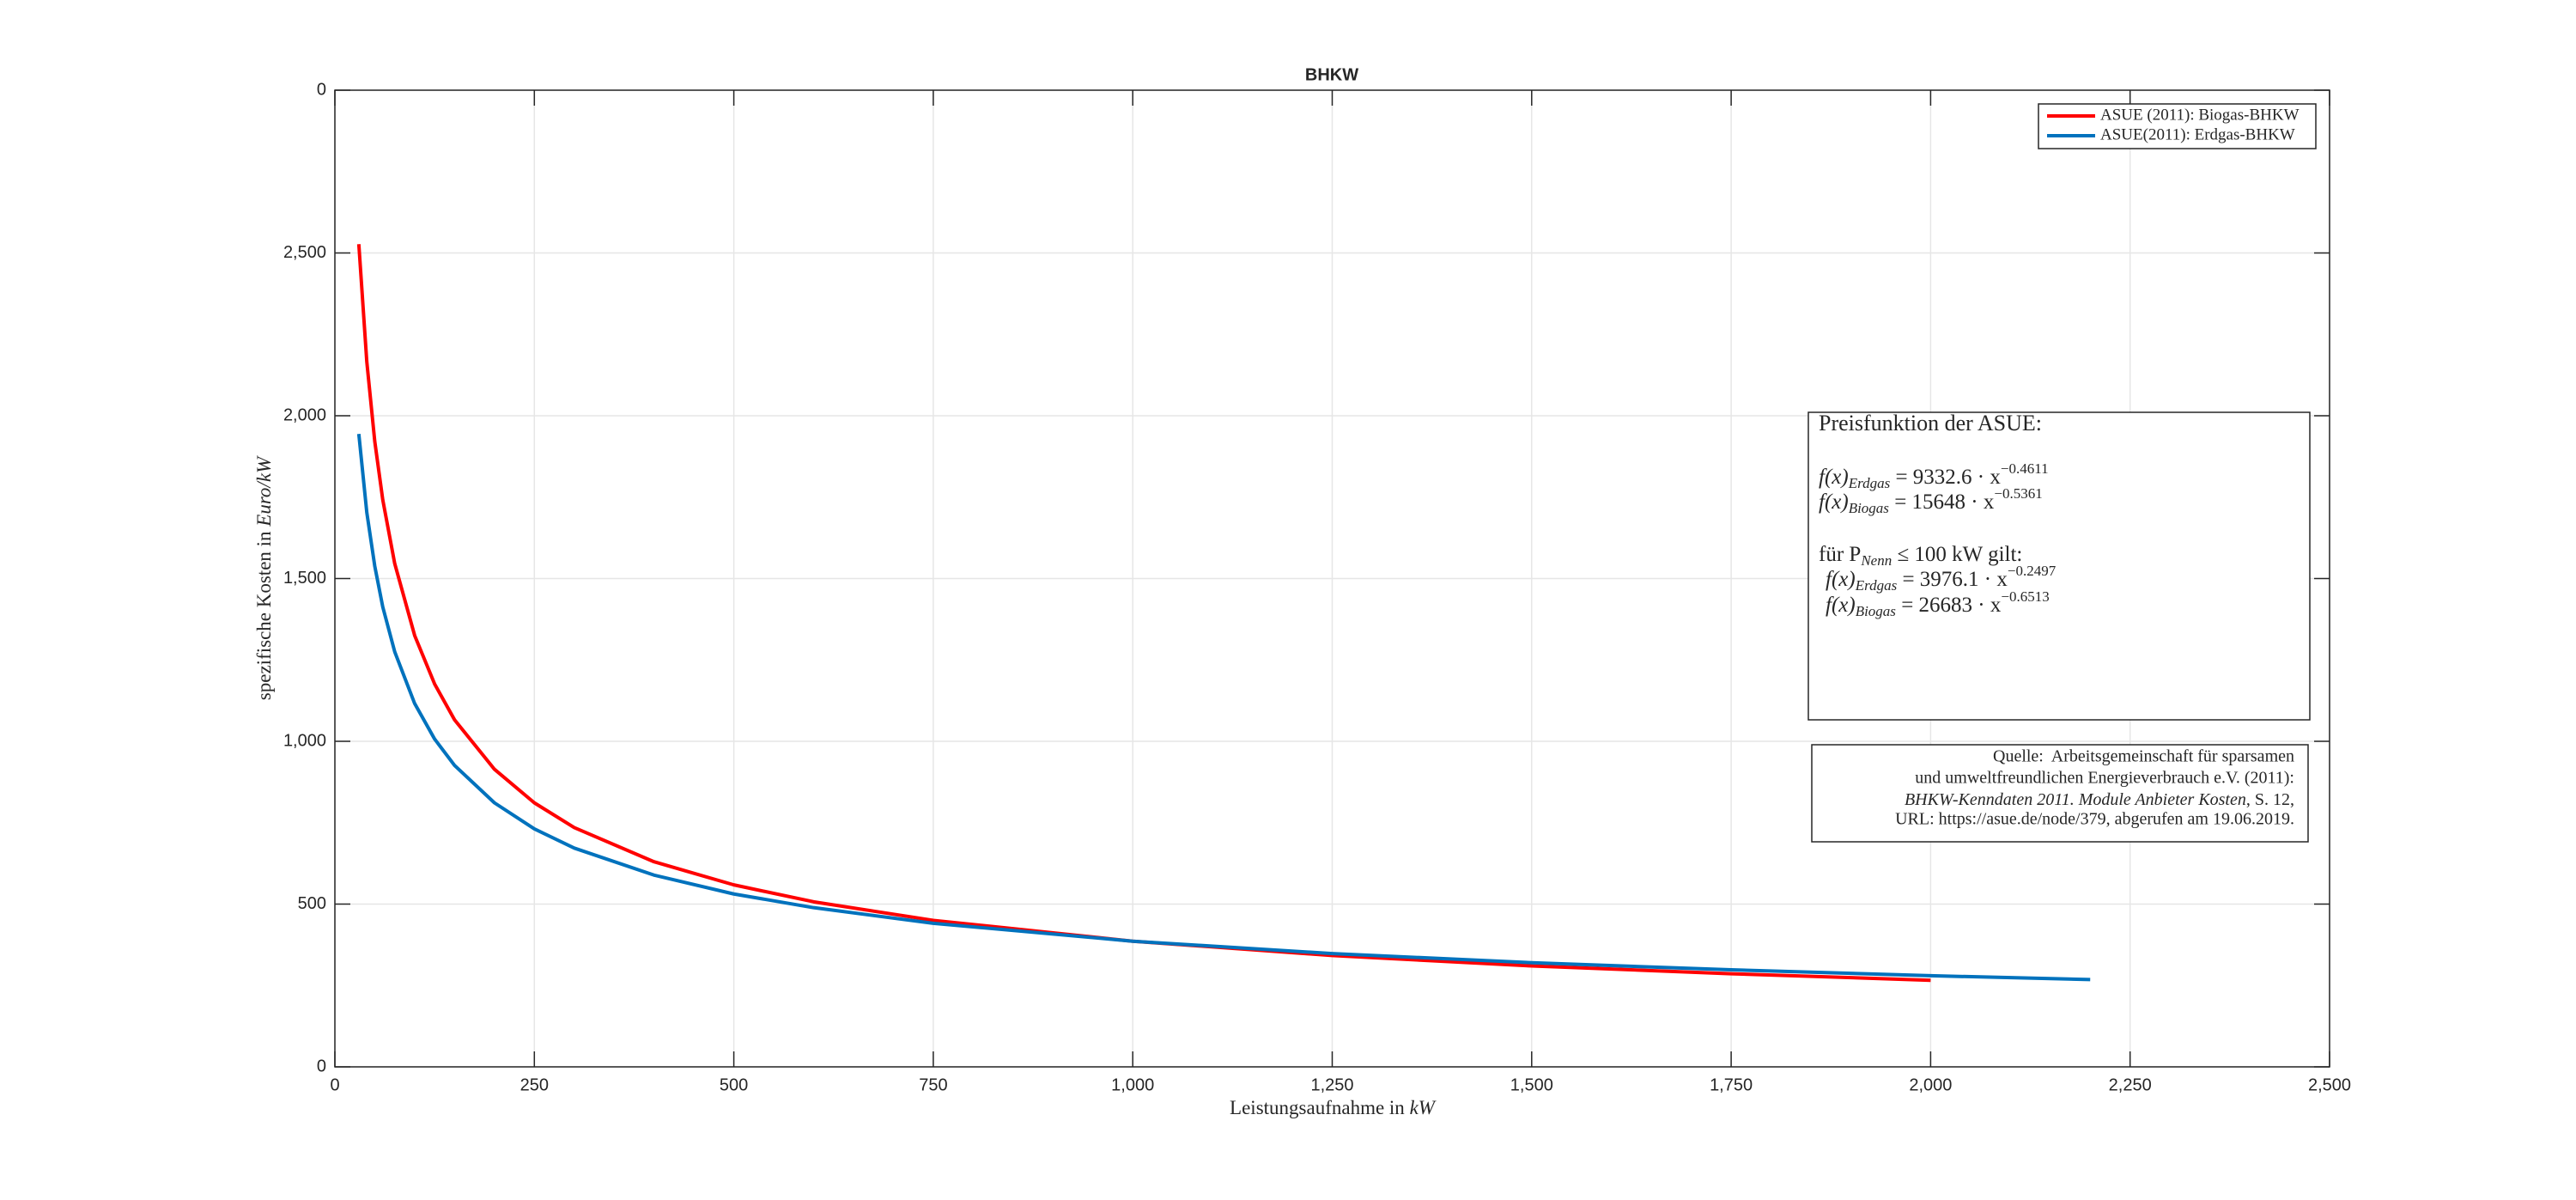  What do you see at coordinates (334, 1084) in the screenshot?
I see `x-tick-label: 0` at bounding box center [334, 1084].